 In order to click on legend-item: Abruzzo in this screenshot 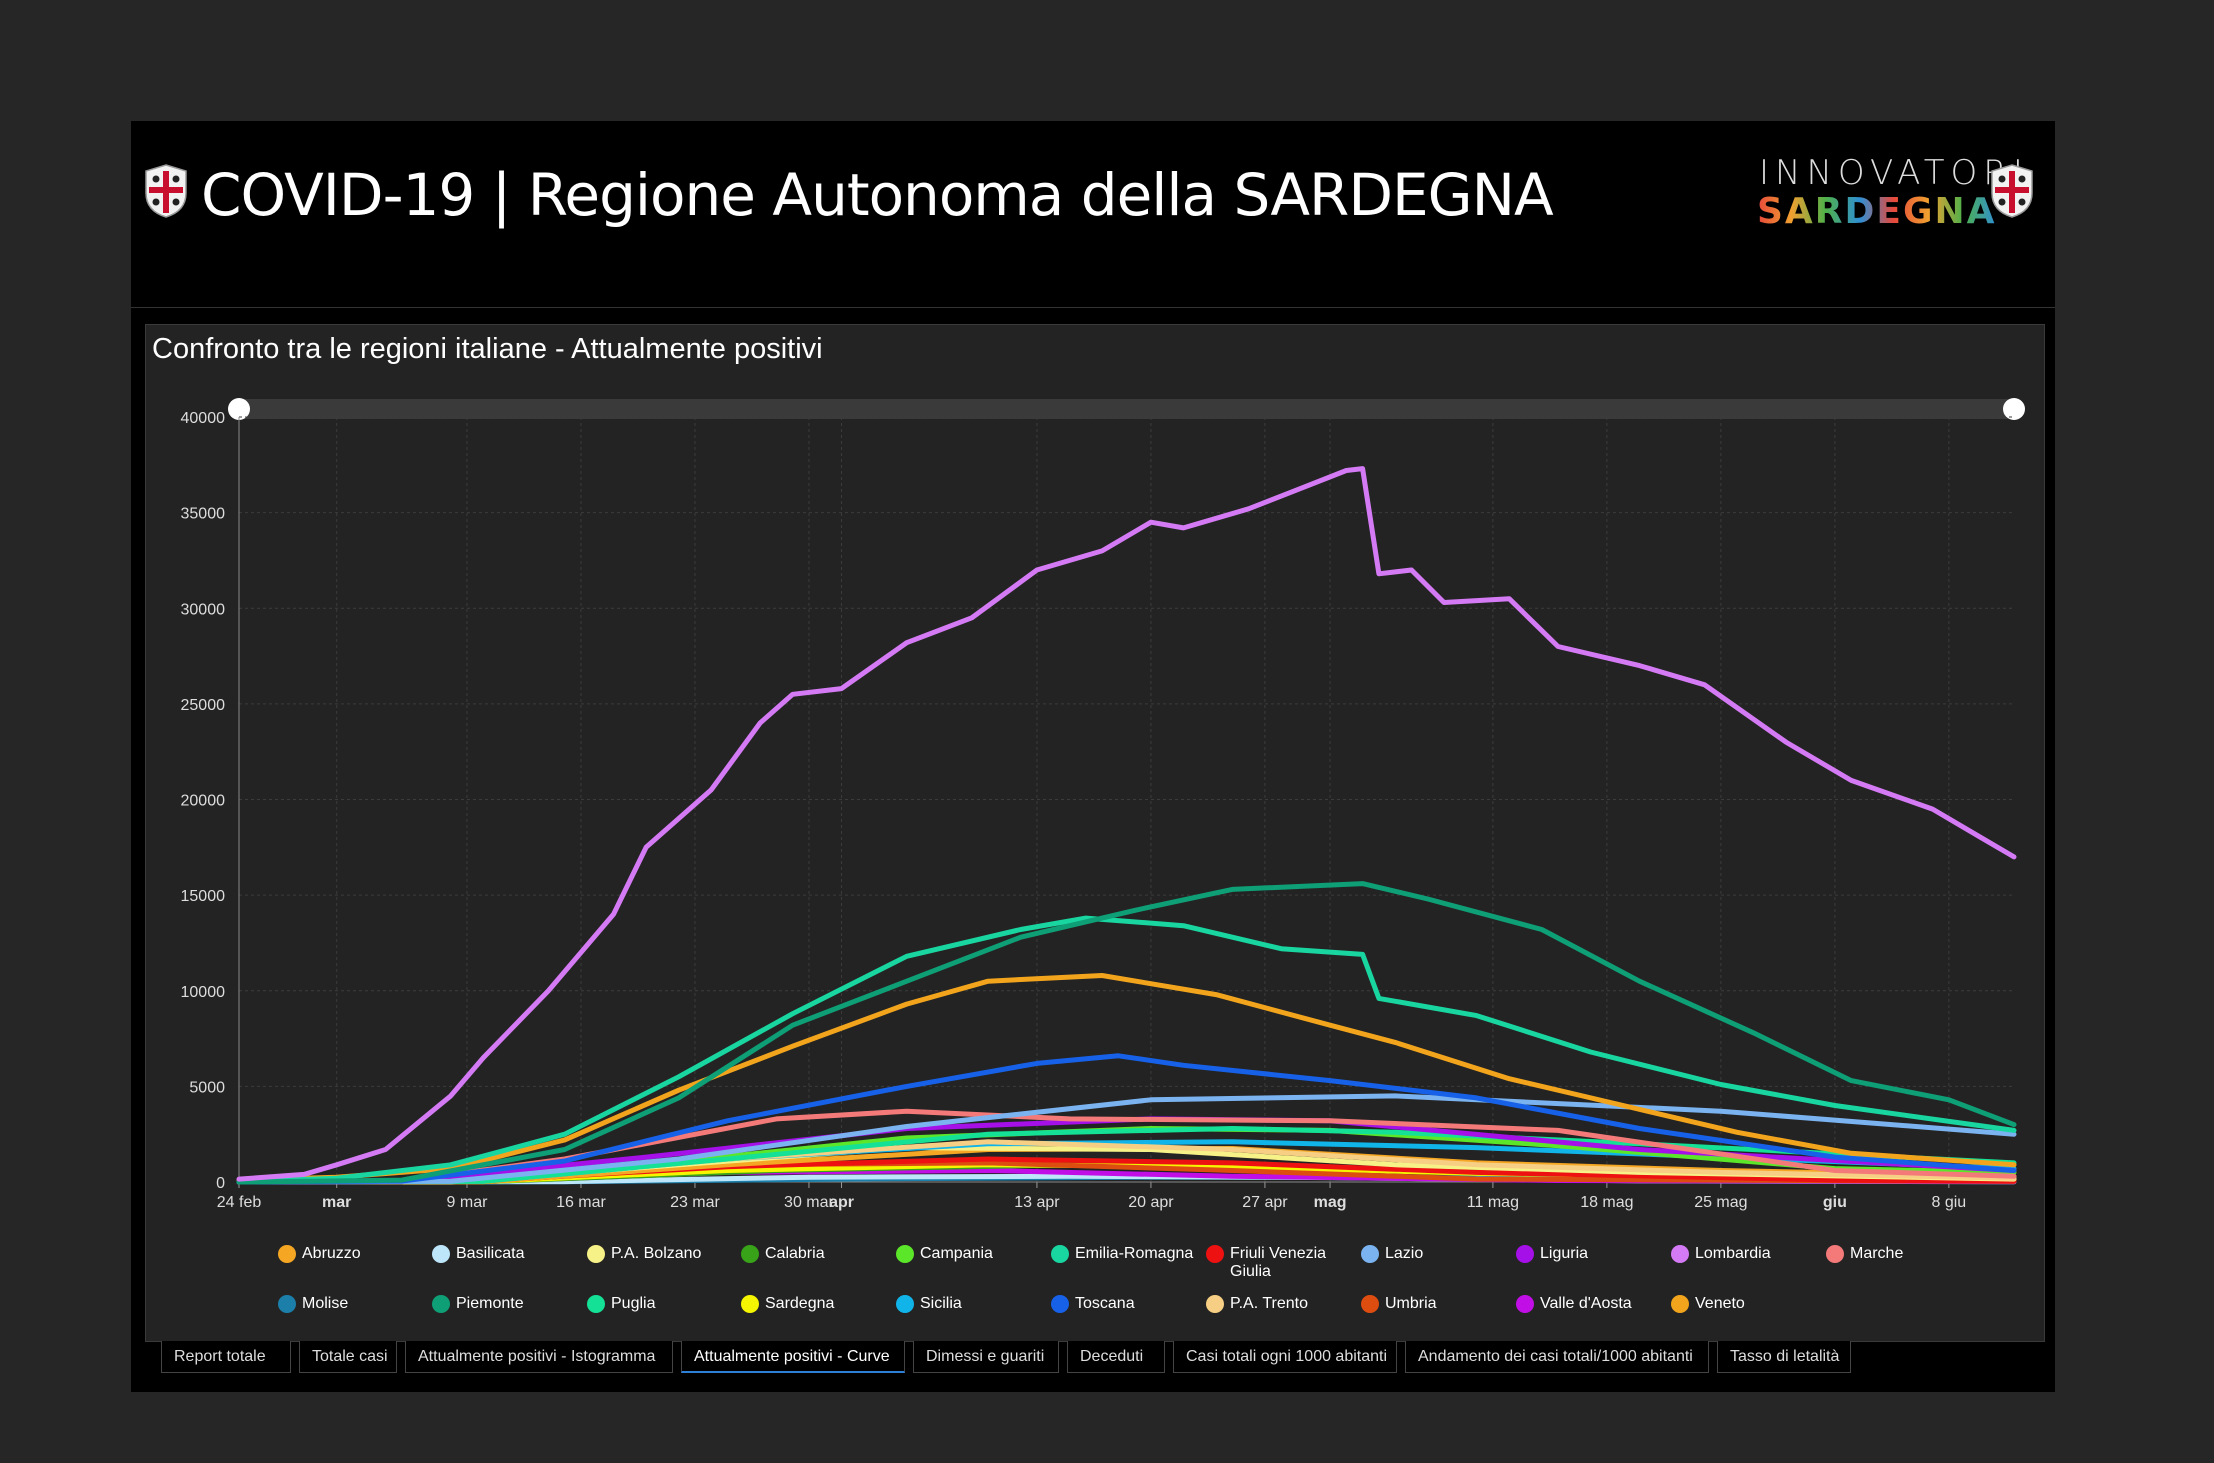, I will do `click(319, 1254)`.